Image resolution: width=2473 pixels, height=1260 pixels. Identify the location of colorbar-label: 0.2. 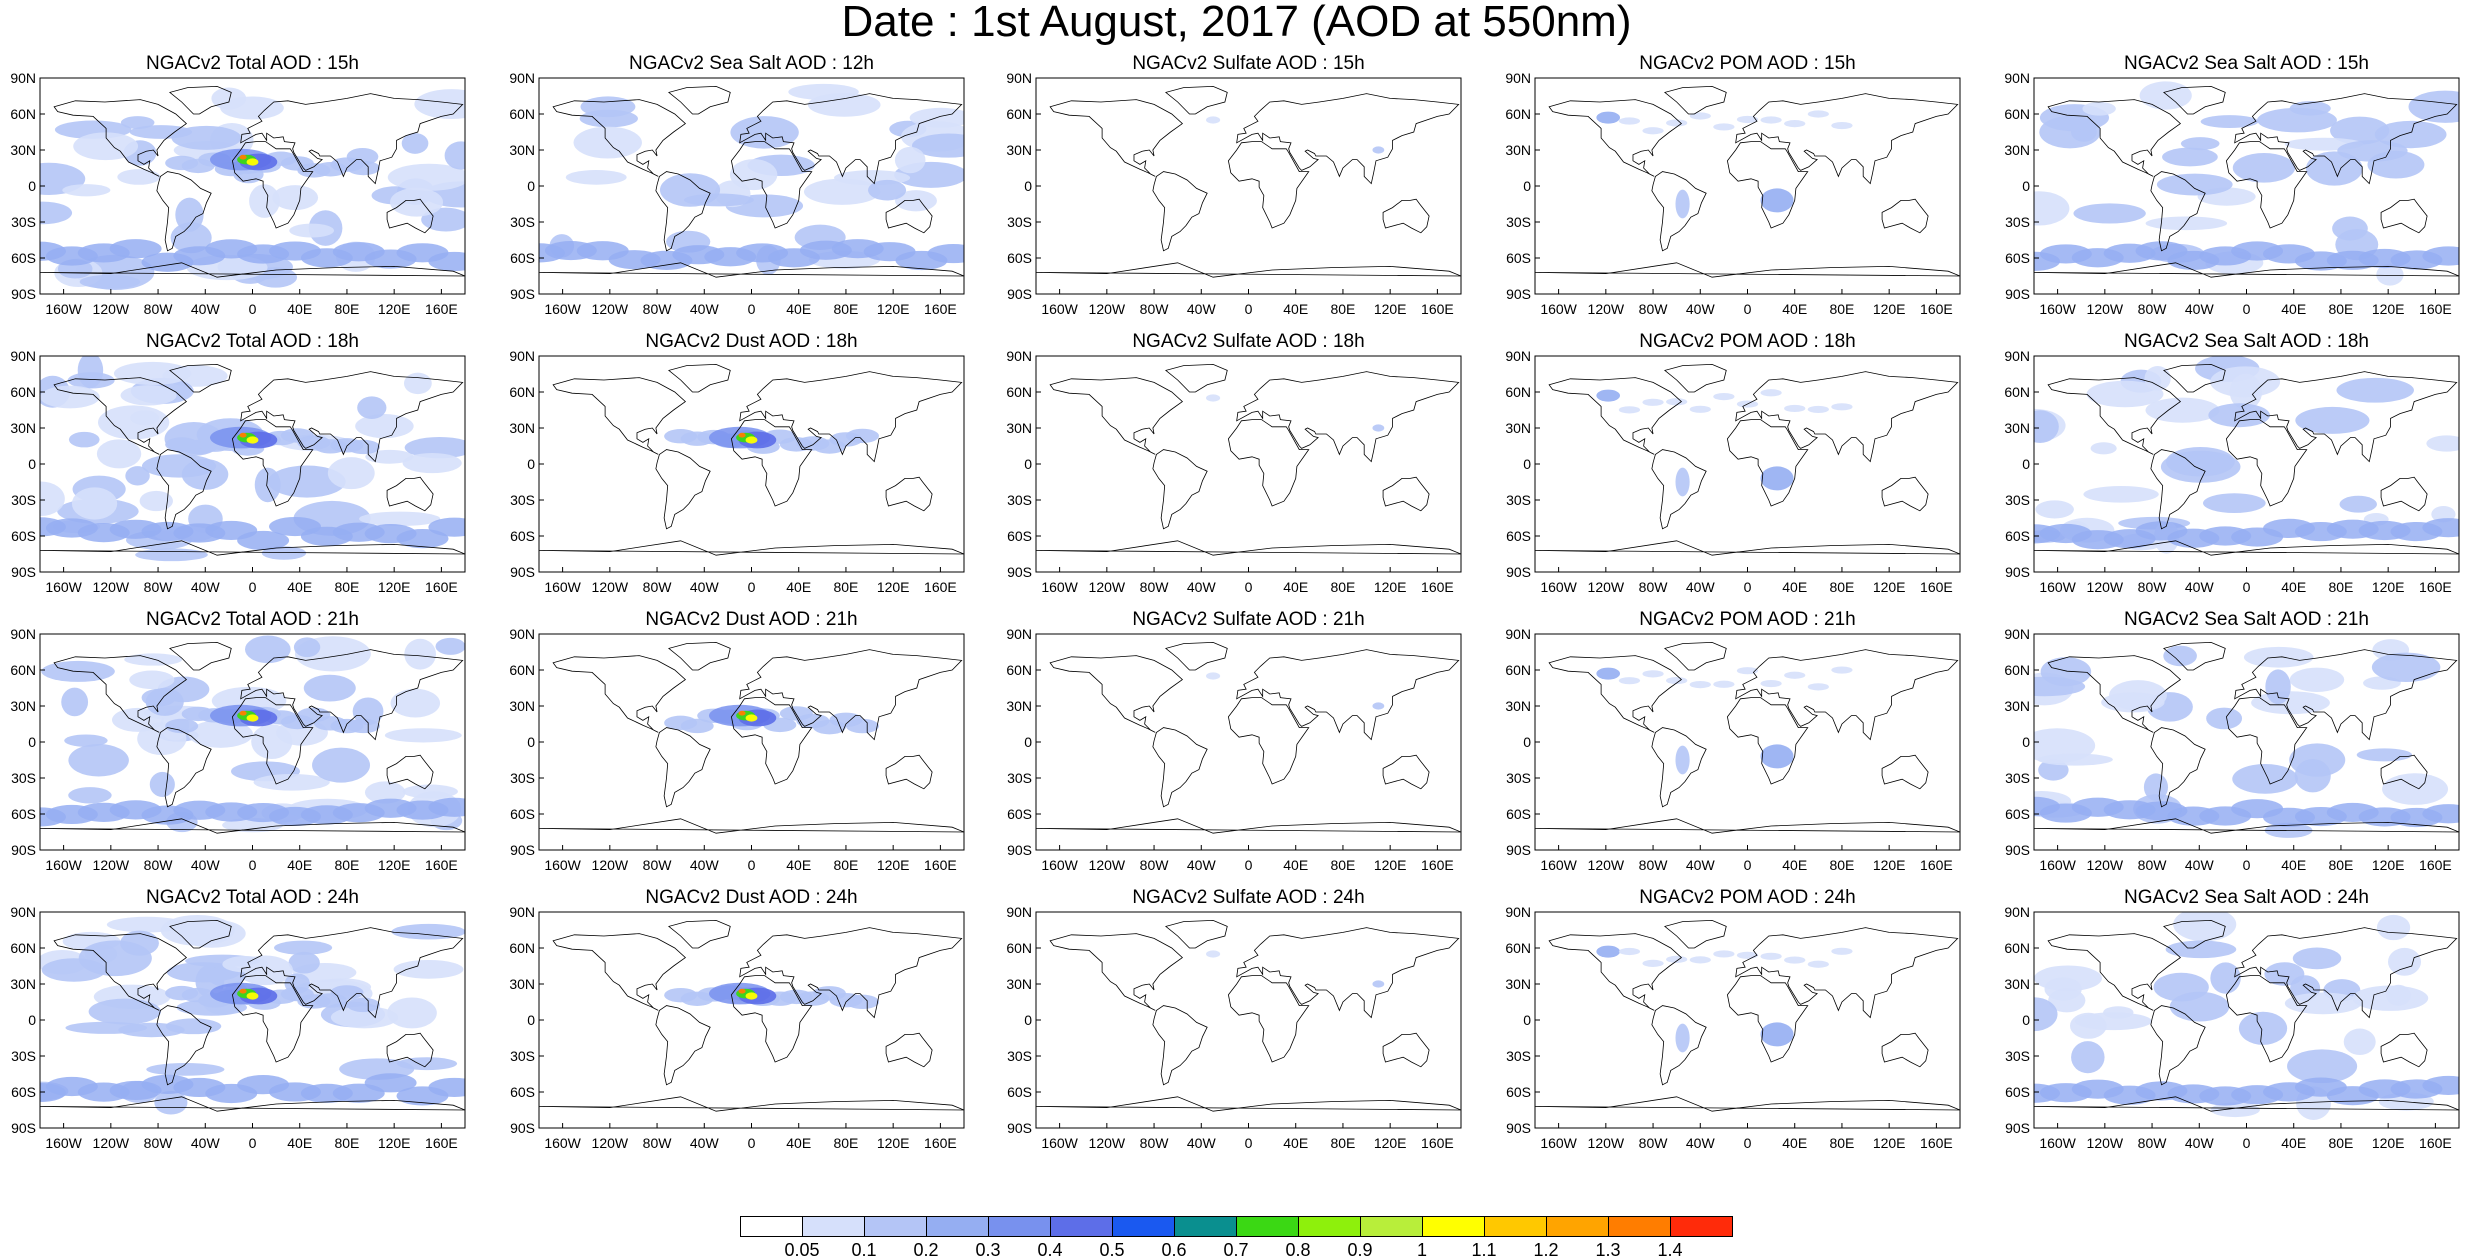
(925, 1250).